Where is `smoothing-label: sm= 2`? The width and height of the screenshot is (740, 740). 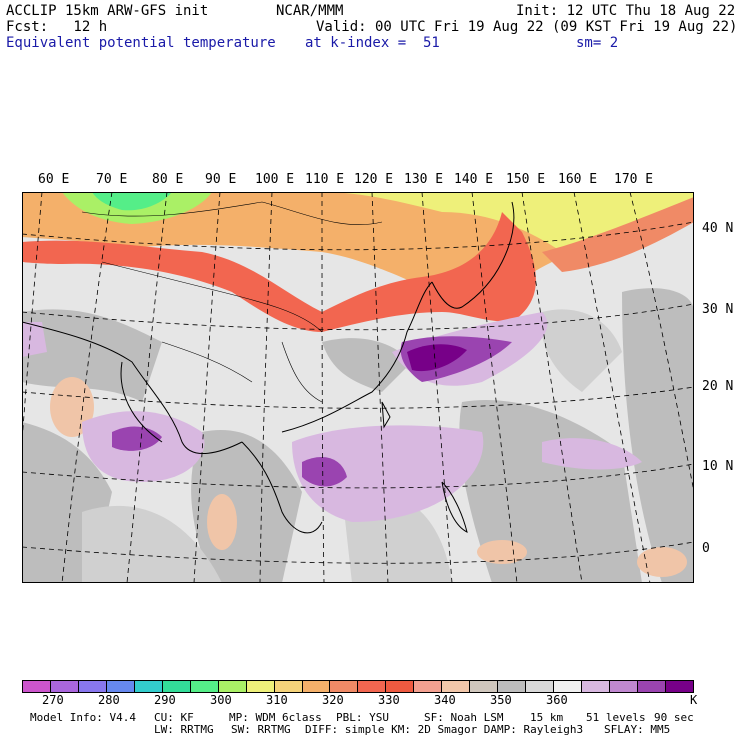
smoothing-label: sm= 2 is located at coordinates (597, 43).